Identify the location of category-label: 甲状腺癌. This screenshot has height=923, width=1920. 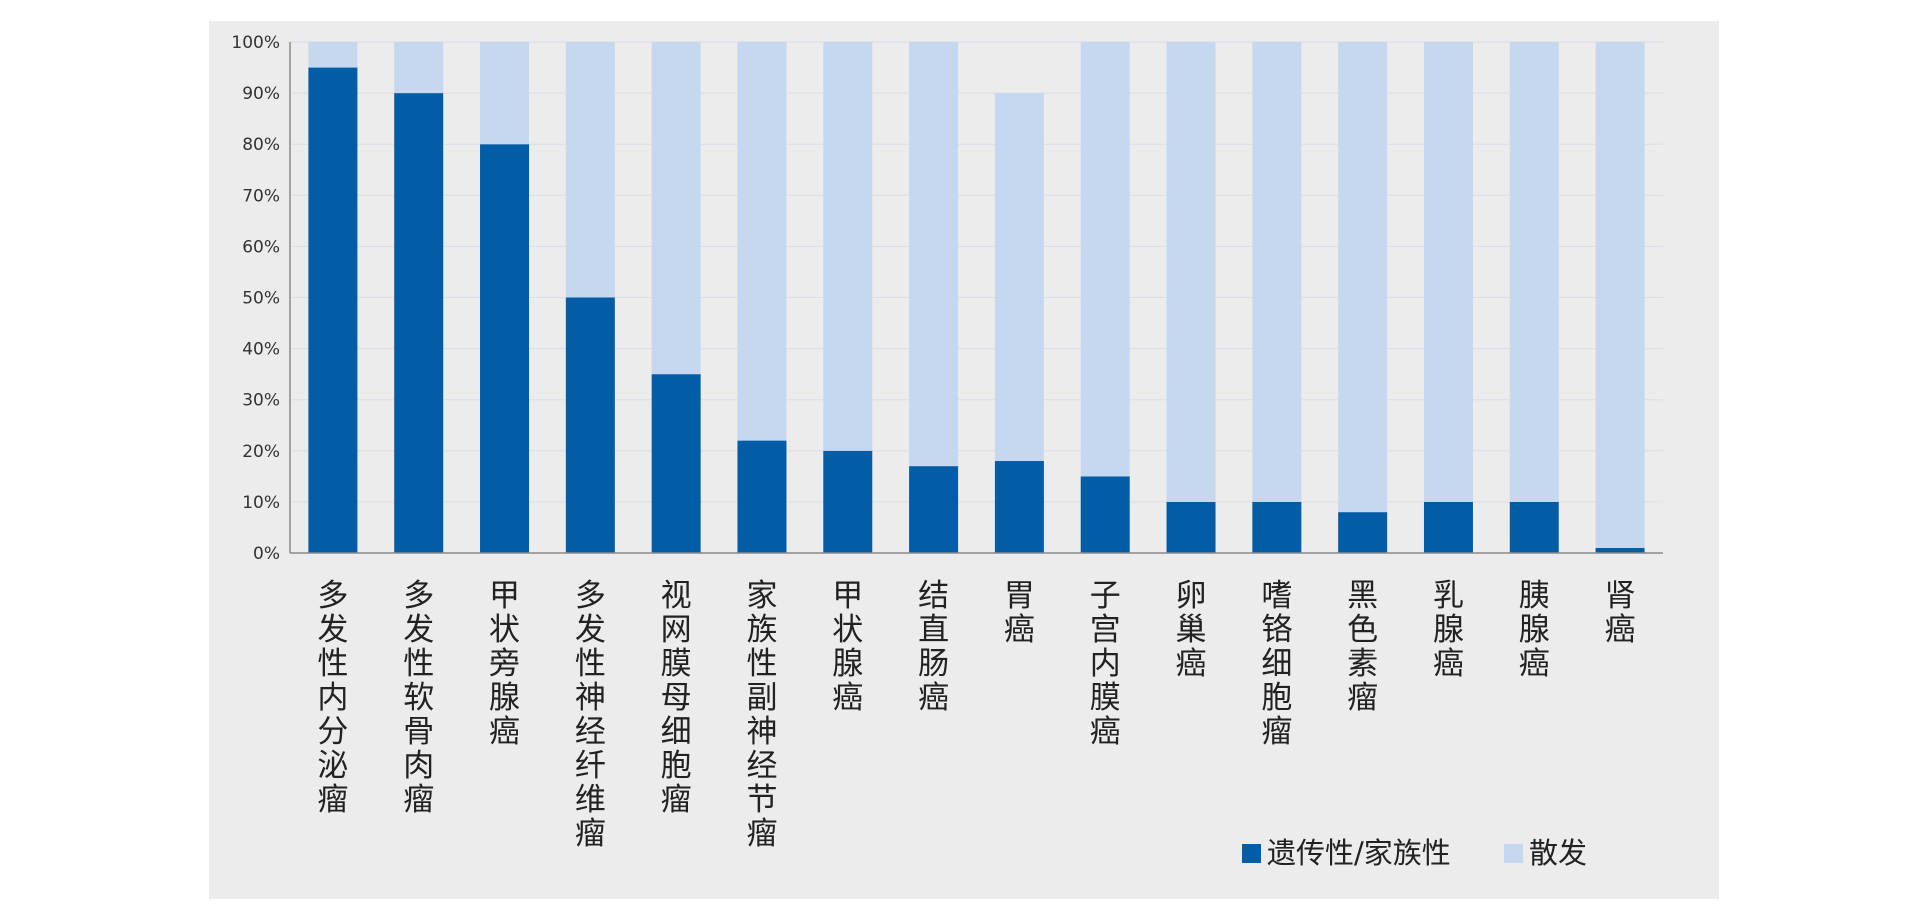
(847, 647).